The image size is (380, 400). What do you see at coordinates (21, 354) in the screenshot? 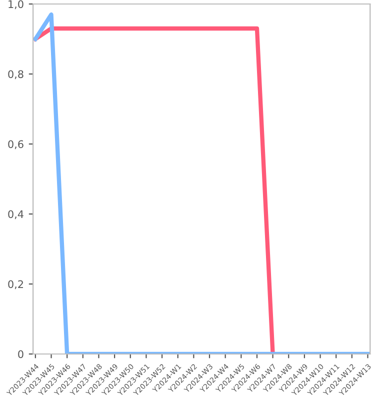
I see `y-tick-label: 0` at bounding box center [21, 354].